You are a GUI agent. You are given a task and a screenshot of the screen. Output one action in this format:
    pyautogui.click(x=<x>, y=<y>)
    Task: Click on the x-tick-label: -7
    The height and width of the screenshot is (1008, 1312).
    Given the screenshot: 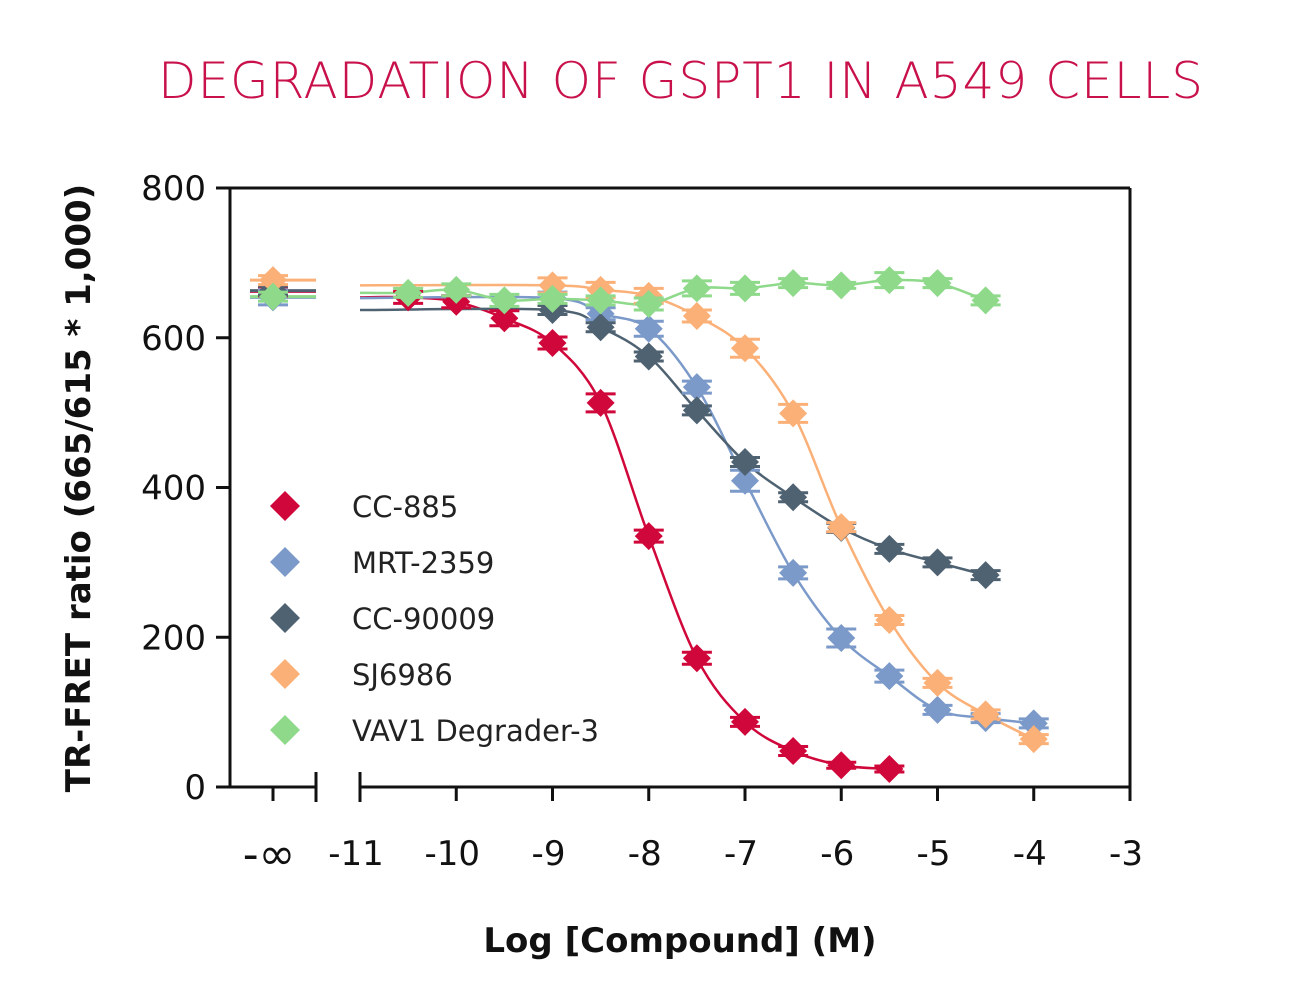 What is the action you would take?
    pyautogui.click(x=741, y=854)
    